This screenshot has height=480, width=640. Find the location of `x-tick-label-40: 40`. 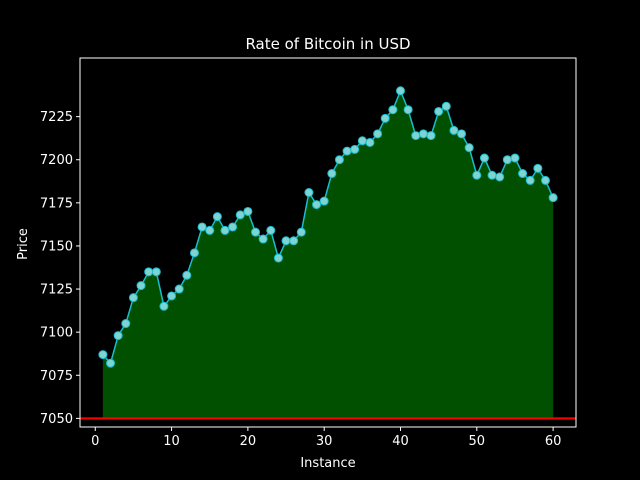

x-tick-label-40: 40 is located at coordinates (400, 441).